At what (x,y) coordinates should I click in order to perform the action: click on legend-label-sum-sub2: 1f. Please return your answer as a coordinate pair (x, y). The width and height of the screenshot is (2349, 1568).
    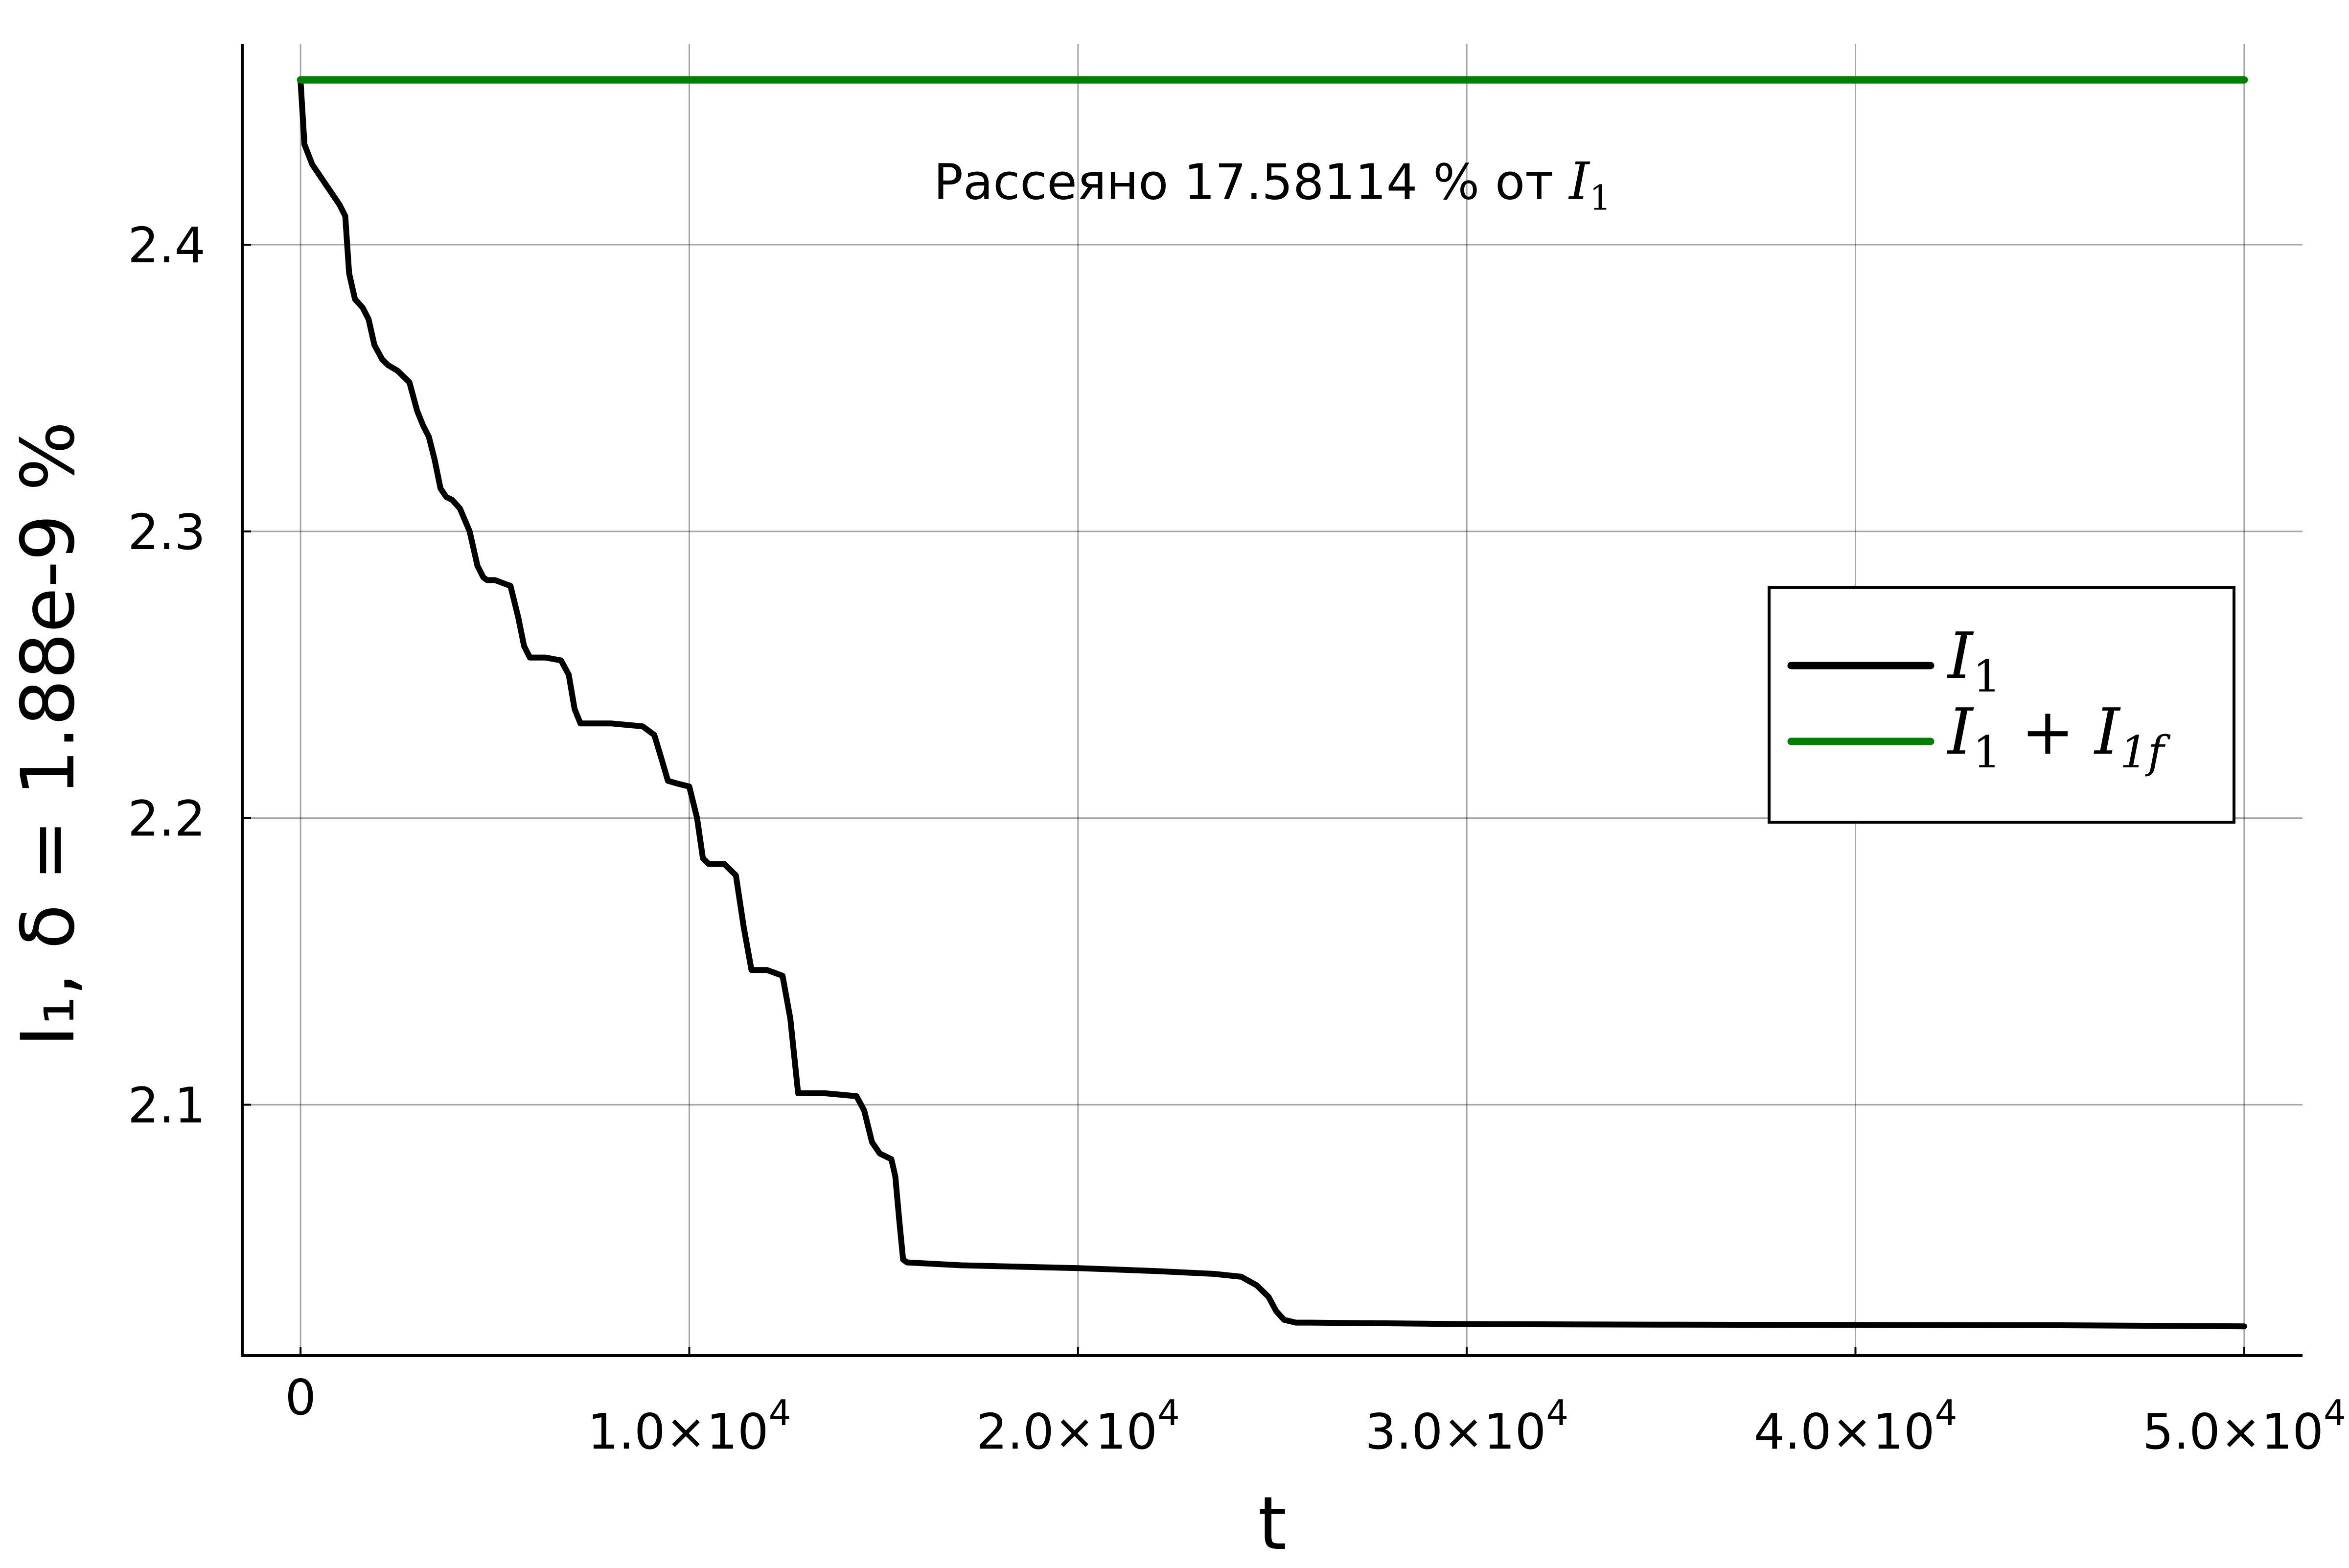
    Looking at the image, I should click on (2146, 752).